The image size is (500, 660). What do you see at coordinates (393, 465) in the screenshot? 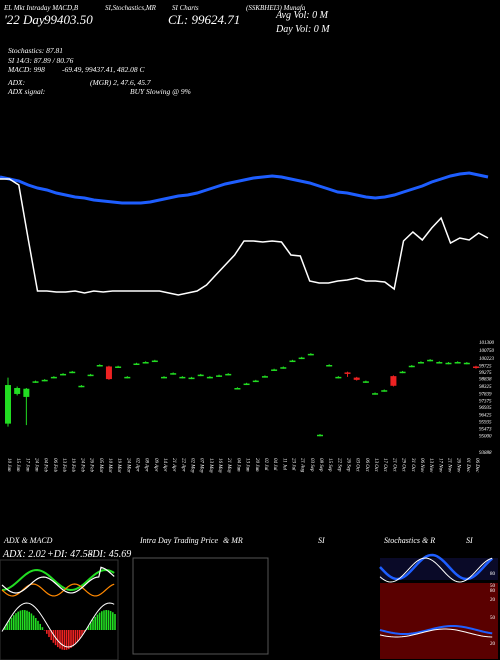
I see `x-date-label: 21 Oct` at bounding box center [393, 465].